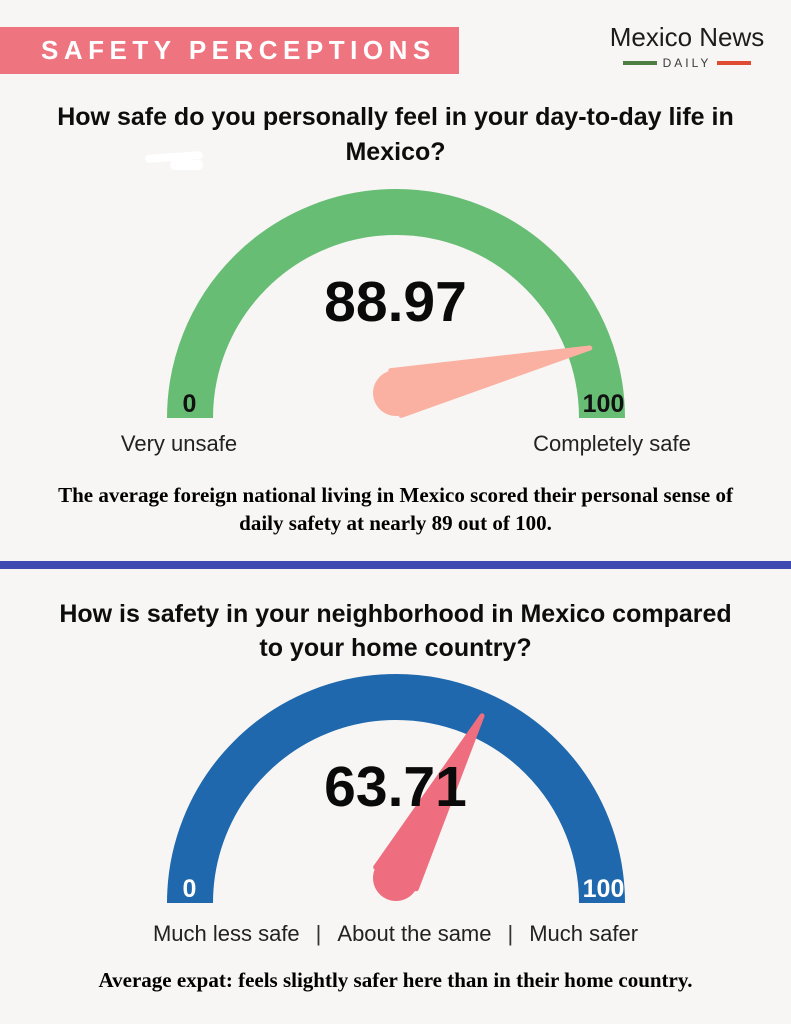 Image resolution: width=791 pixels, height=1024 pixels. What do you see at coordinates (238, 50) in the screenshot?
I see `page-title: SAFETY PERCEPTIONS` at bounding box center [238, 50].